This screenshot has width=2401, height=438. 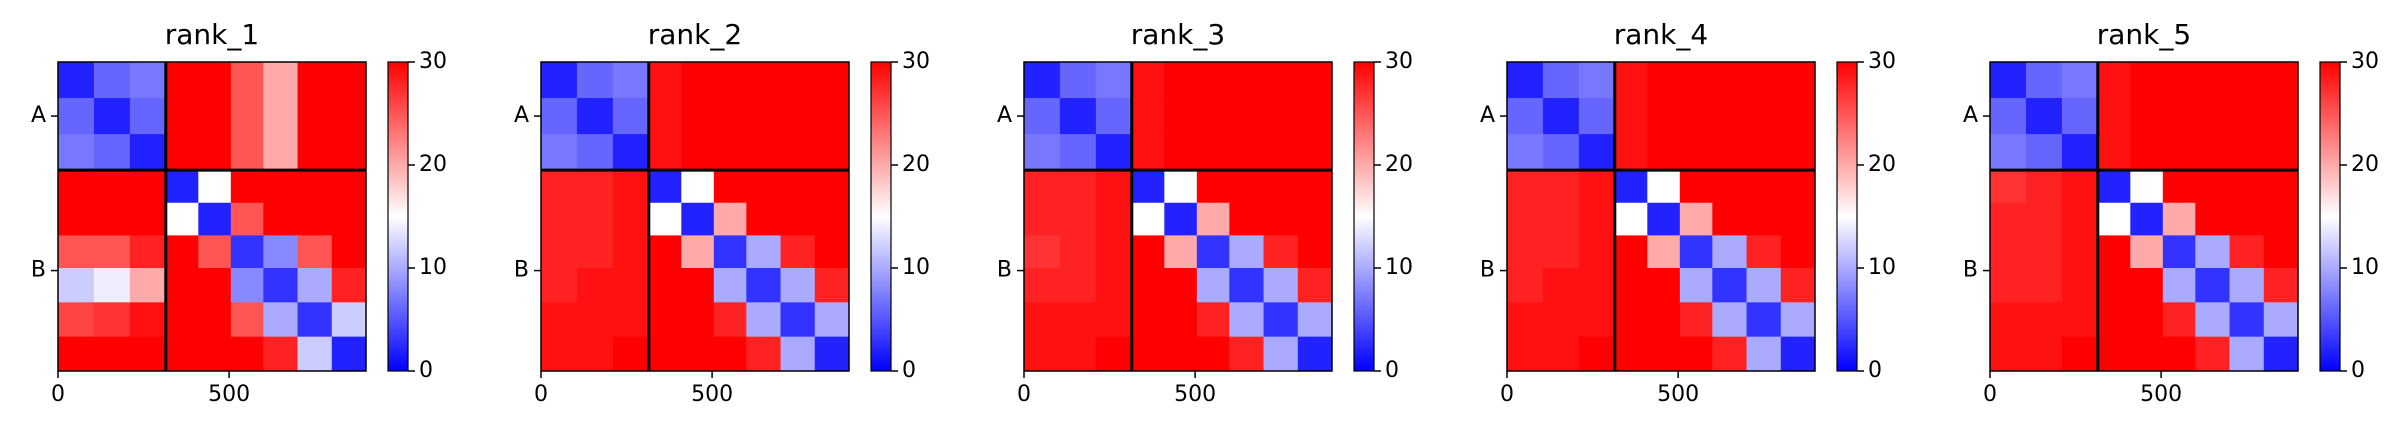 What do you see at coordinates (1399, 61) in the screenshot?
I see `colorbar-tick-label: 30` at bounding box center [1399, 61].